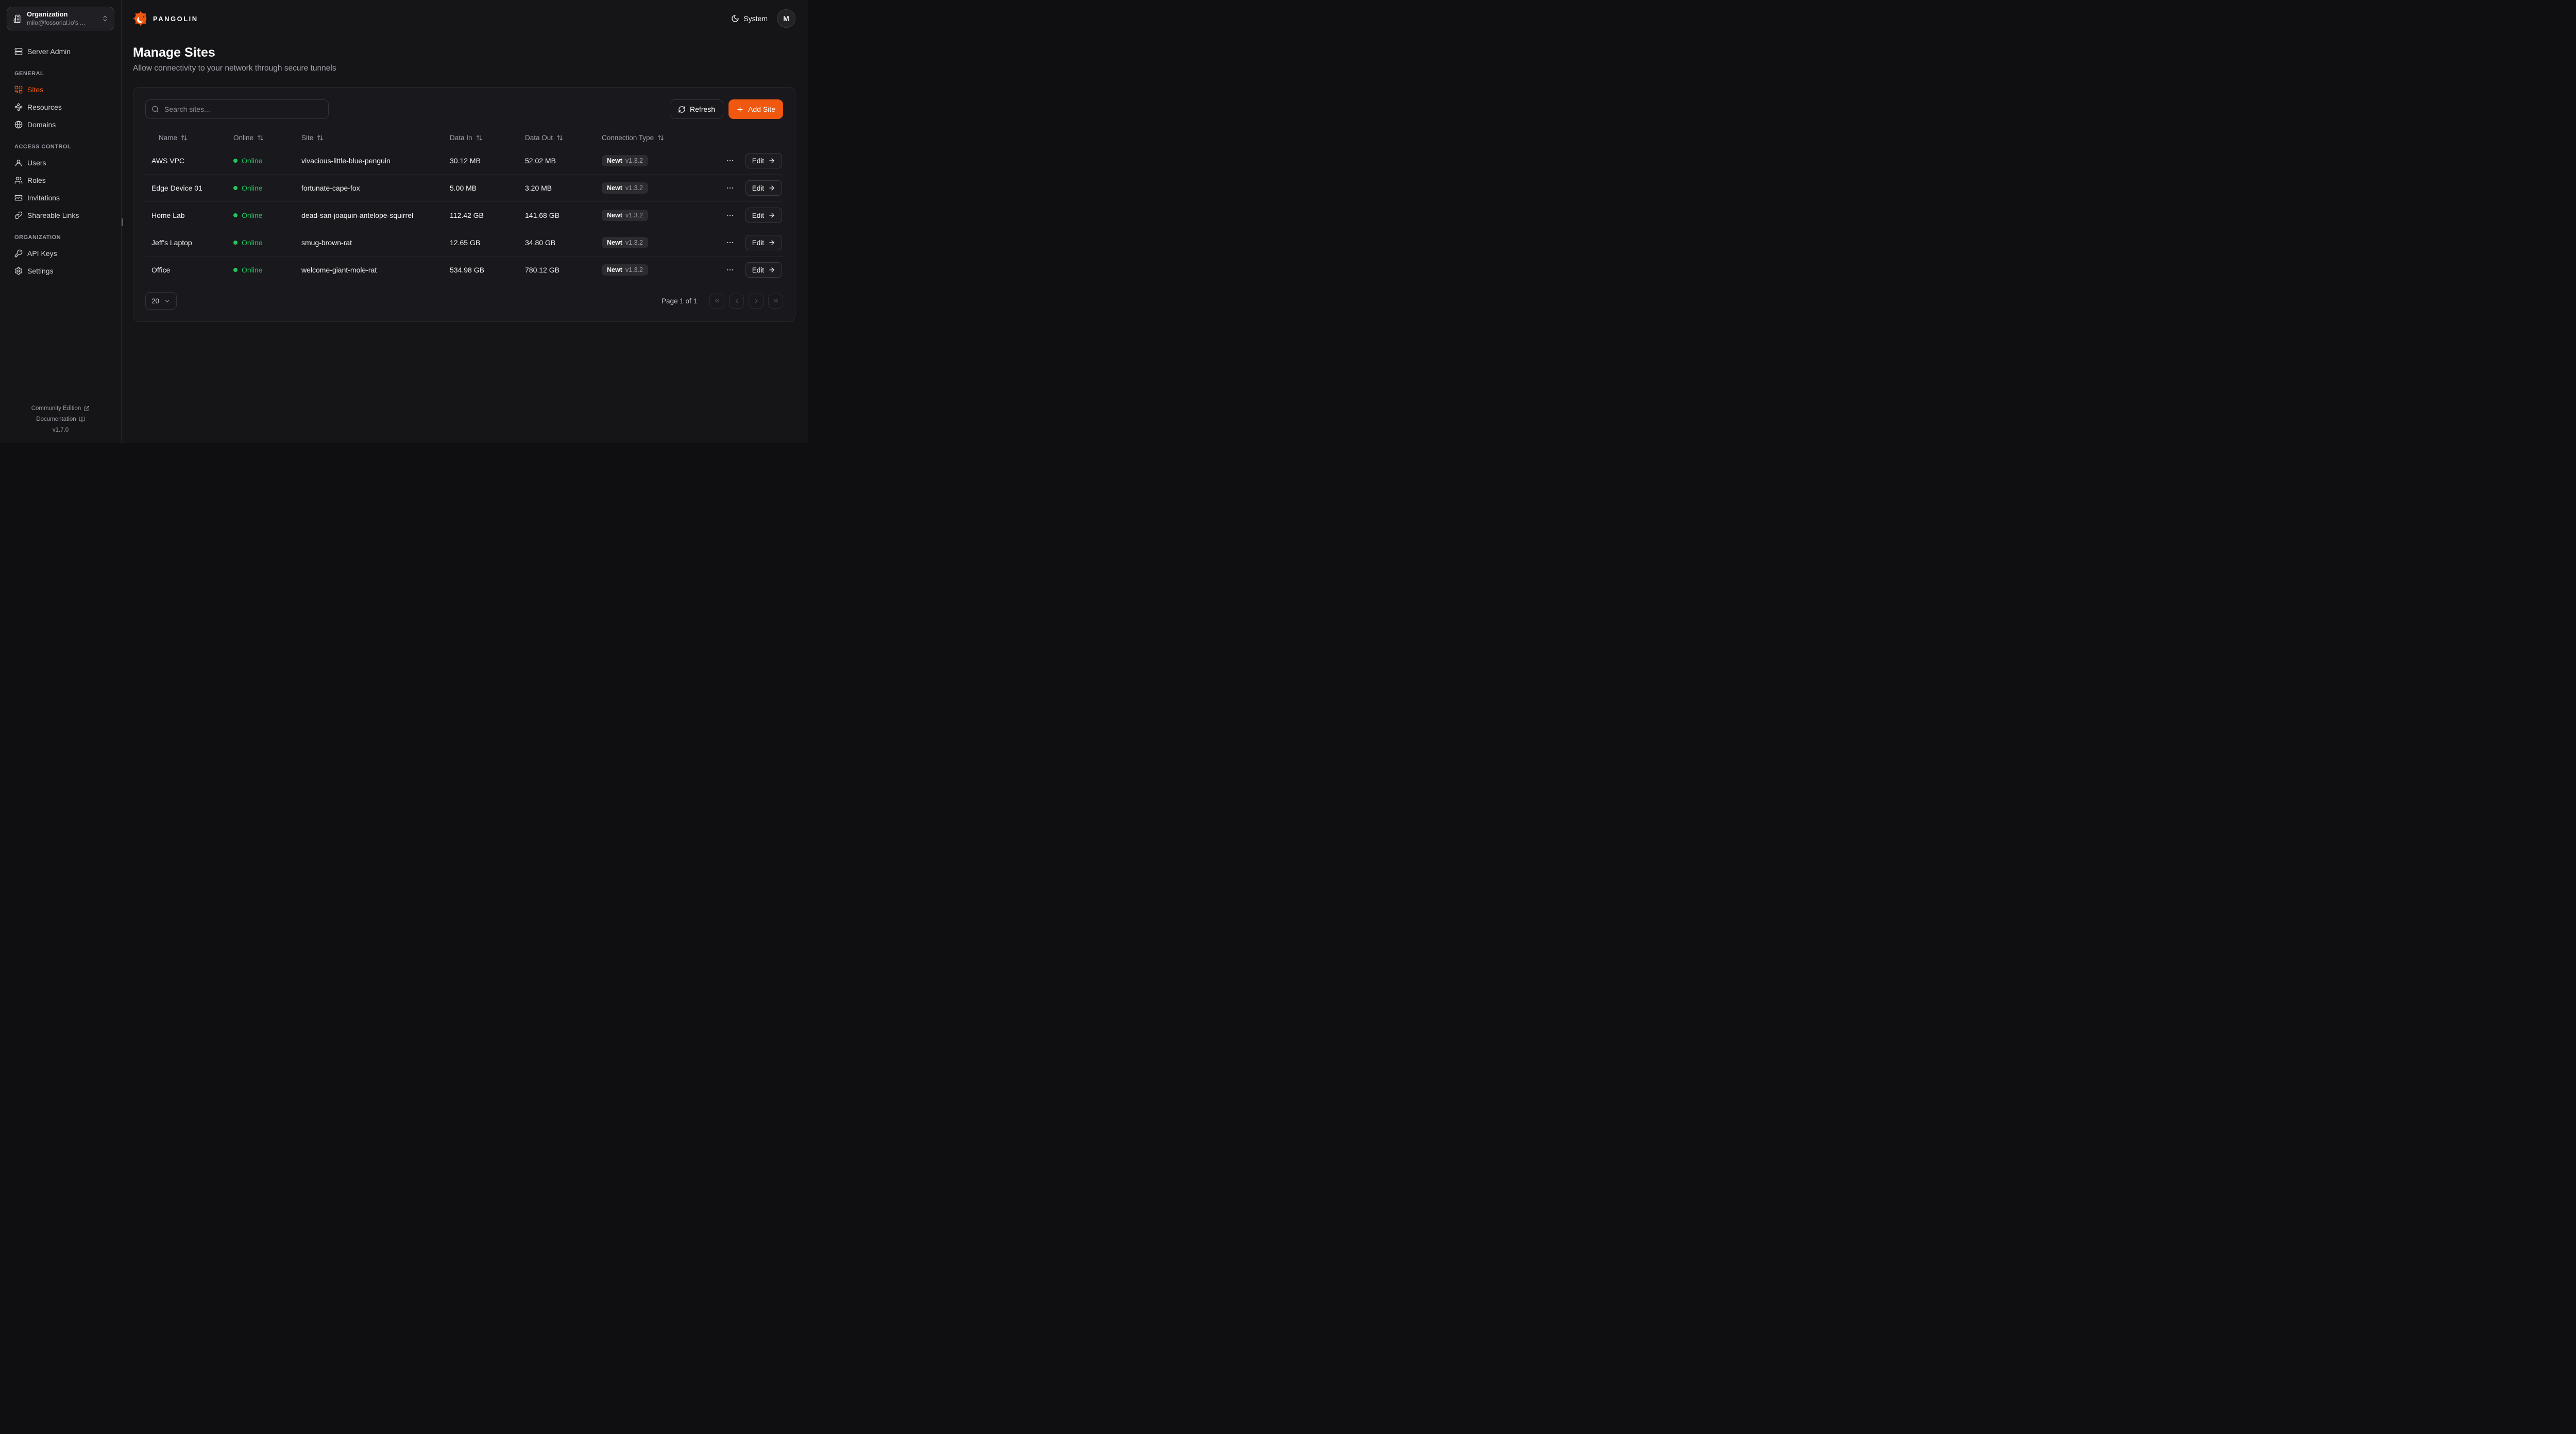 The width and height of the screenshot is (2576, 1434). What do you see at coordinates (60, 408) in the screenshot?
I see `community-edition-link: Community Edition` at bounding box center [60, 408].